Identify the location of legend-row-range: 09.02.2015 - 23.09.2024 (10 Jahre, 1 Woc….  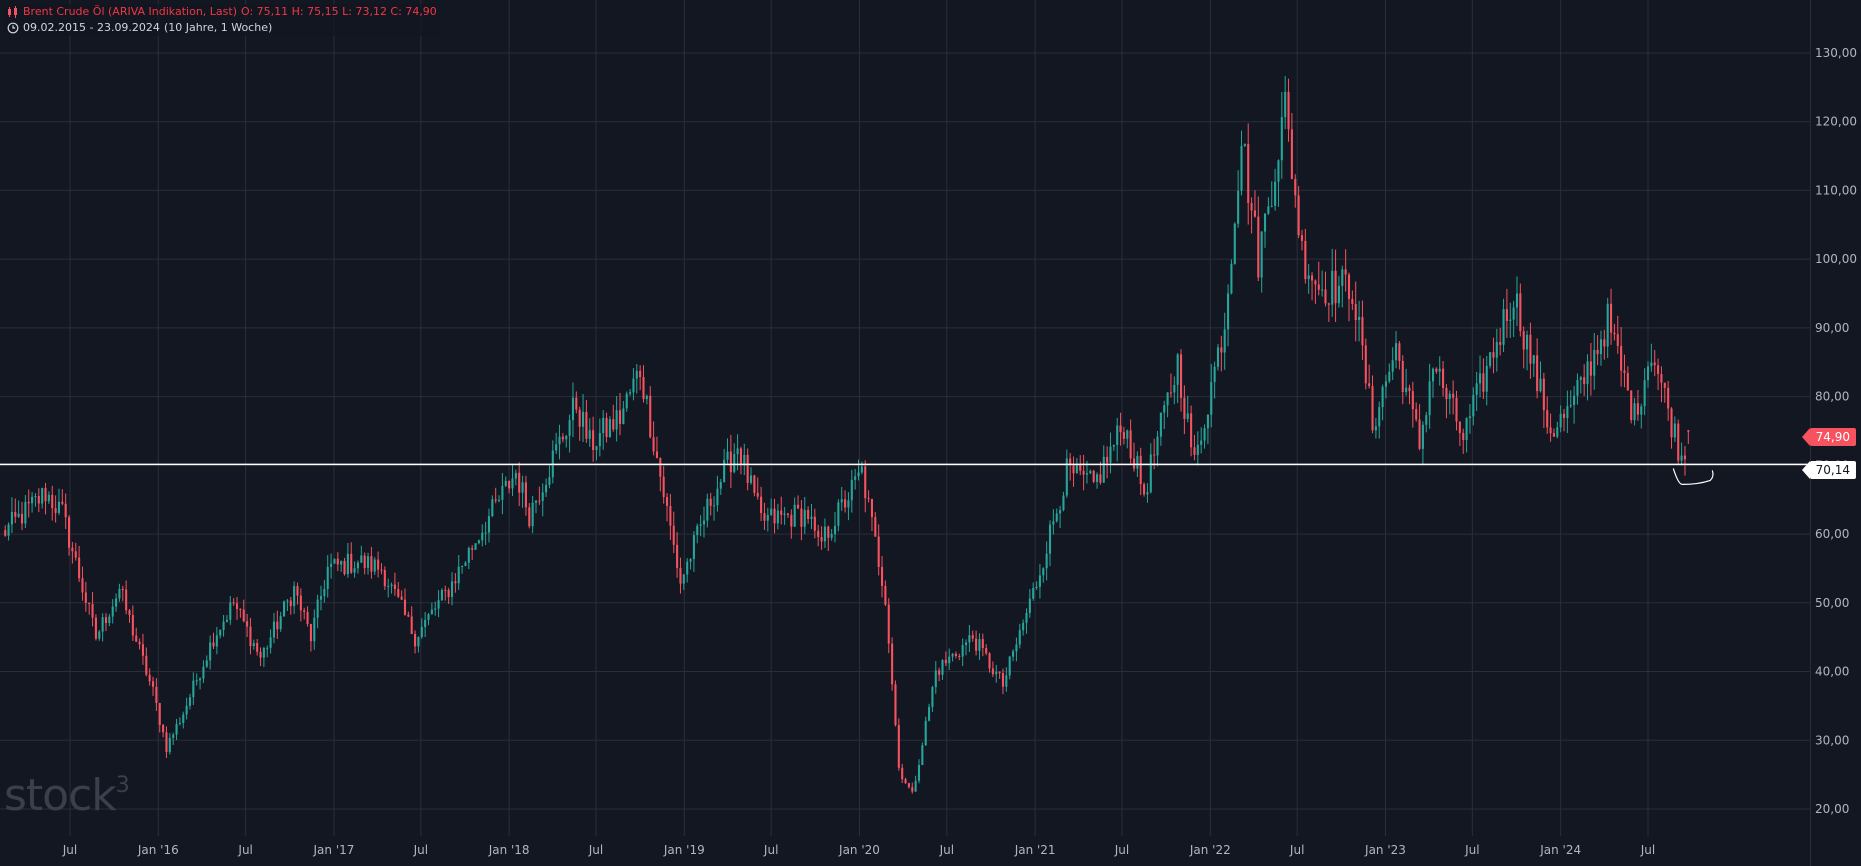
(222, 28).